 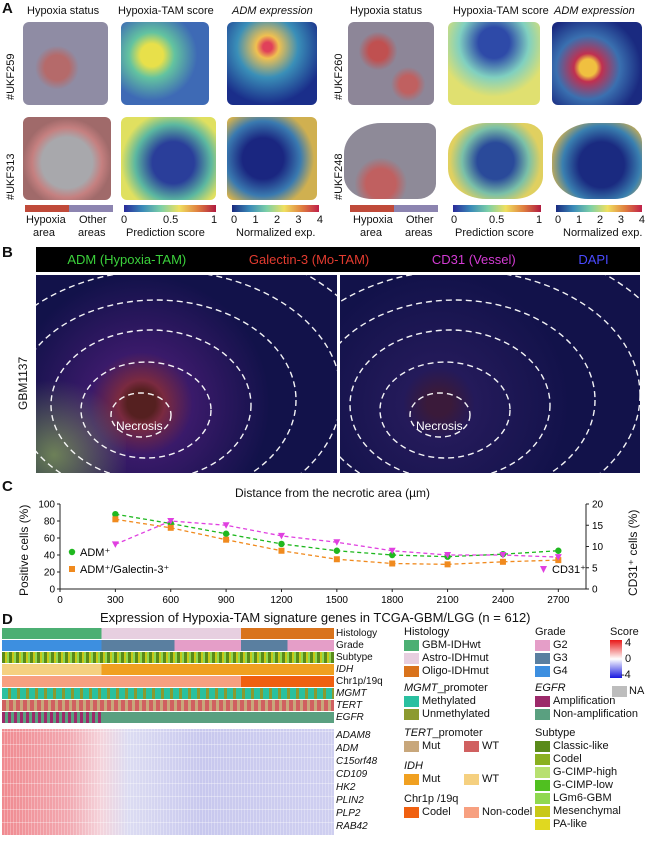 What do you see at coordinates (586, 701) in the screenshot?
I see `legend-egfr-1: Amplification` at bounding box center [586, 701].